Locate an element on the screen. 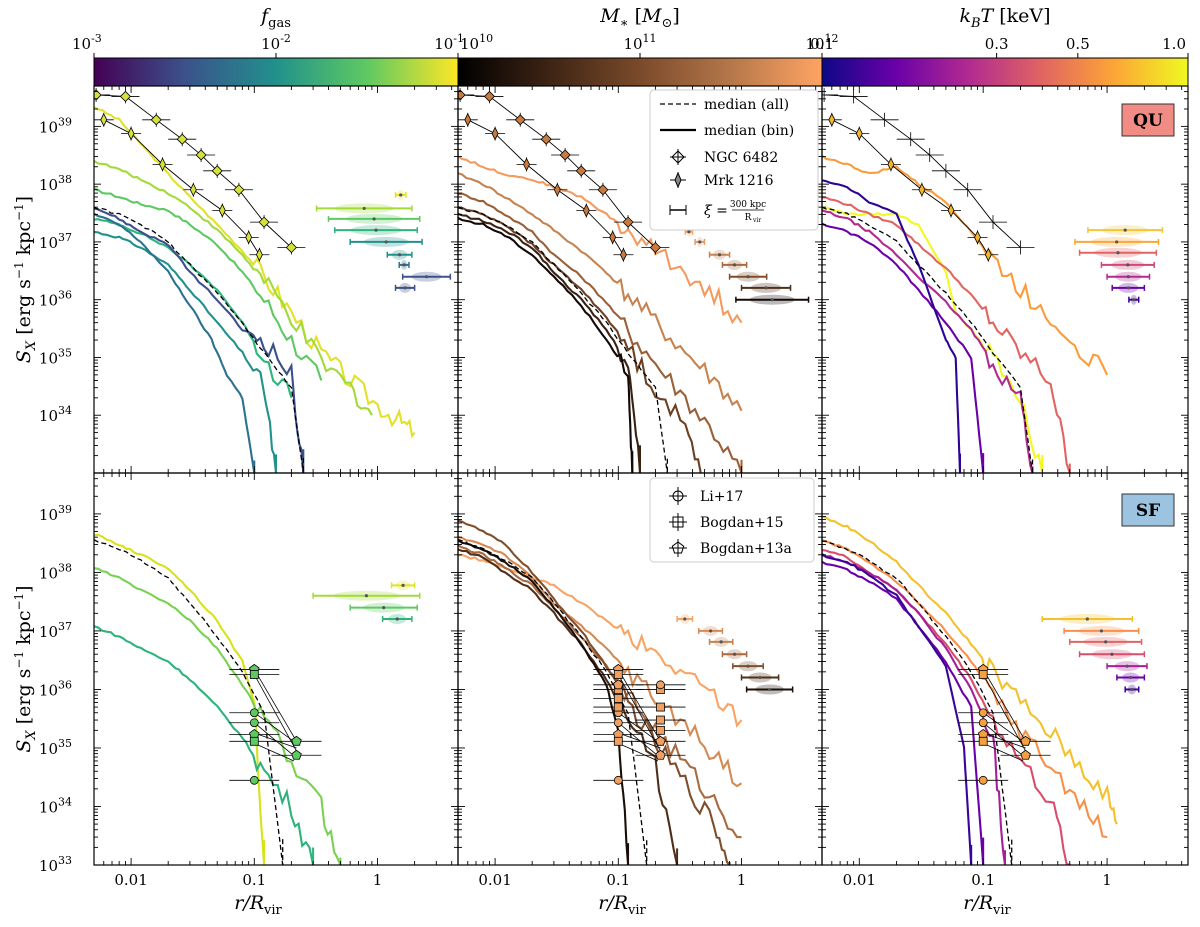 The height and width of the screenshot is (927, 1200). legend-label: Mrk 1216 is located at coordinates (739, 181).